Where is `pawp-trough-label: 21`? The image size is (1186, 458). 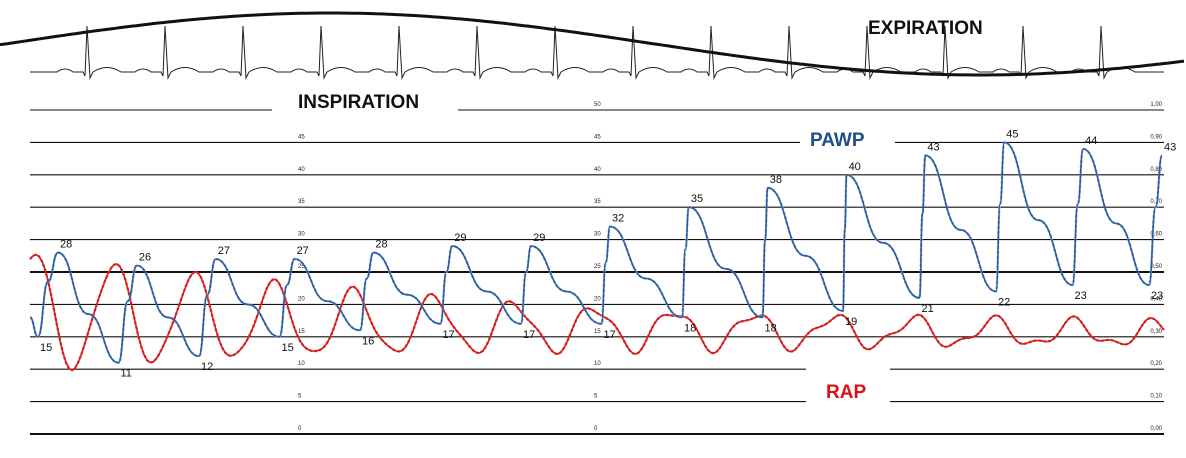
pawp-trough-label: 21 is located at coordinates (928, 309).